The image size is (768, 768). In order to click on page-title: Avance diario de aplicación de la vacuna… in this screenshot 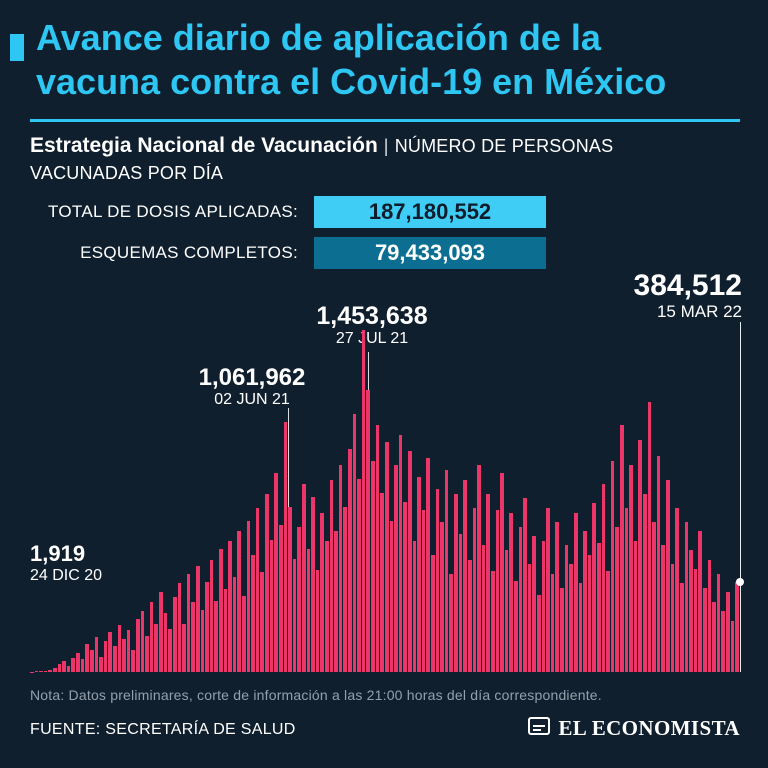, I will do `click(392, 60)`.